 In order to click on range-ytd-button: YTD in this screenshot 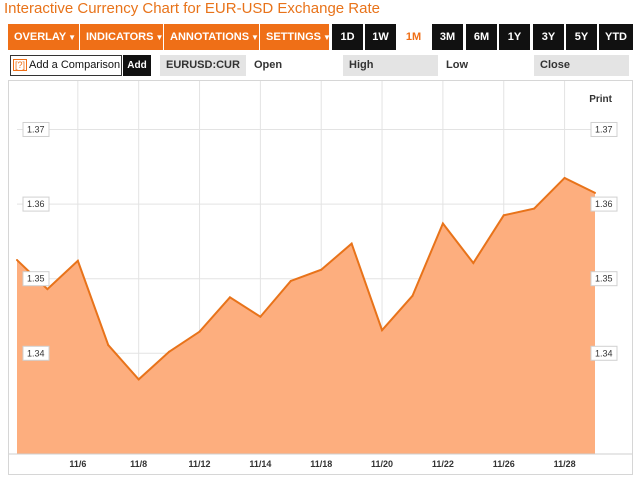, I will do `click(616, 37)`.